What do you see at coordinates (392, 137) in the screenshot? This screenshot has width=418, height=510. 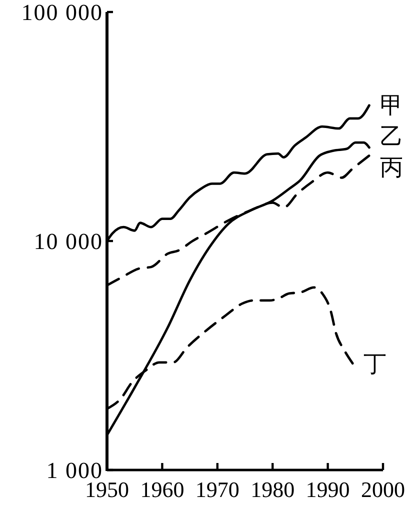 I see `series-label: 乙` at bounding box center [392, 137].